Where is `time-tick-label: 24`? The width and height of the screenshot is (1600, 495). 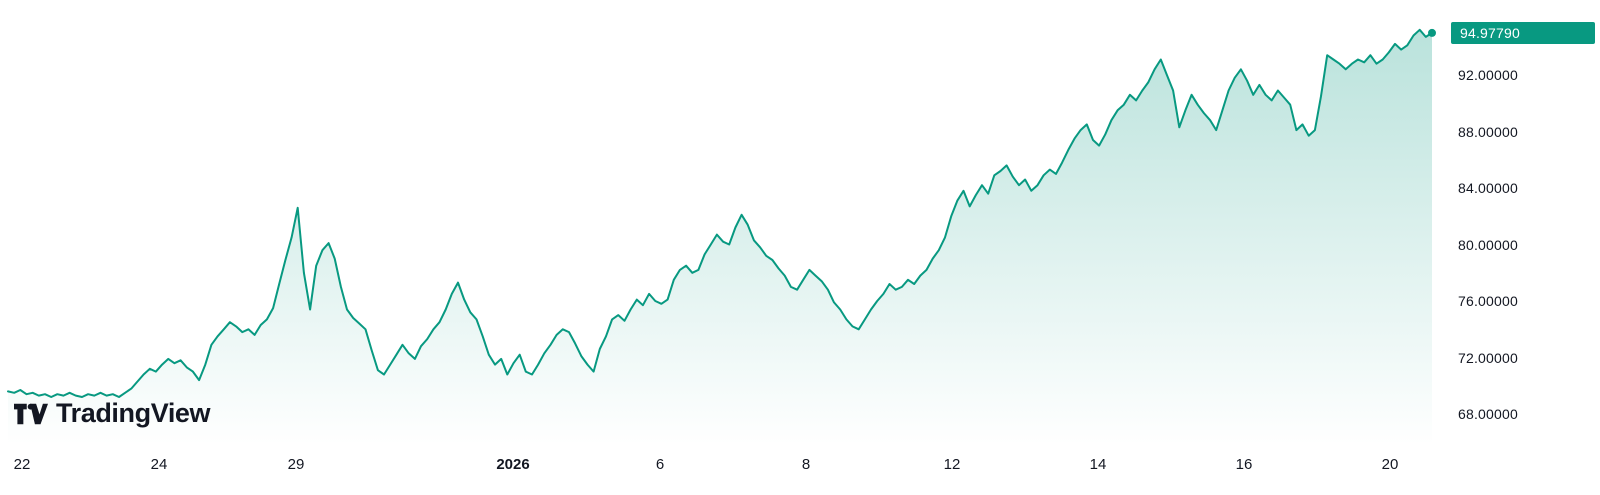 time-tick-label: 24 is located at coordinates (159, 464).